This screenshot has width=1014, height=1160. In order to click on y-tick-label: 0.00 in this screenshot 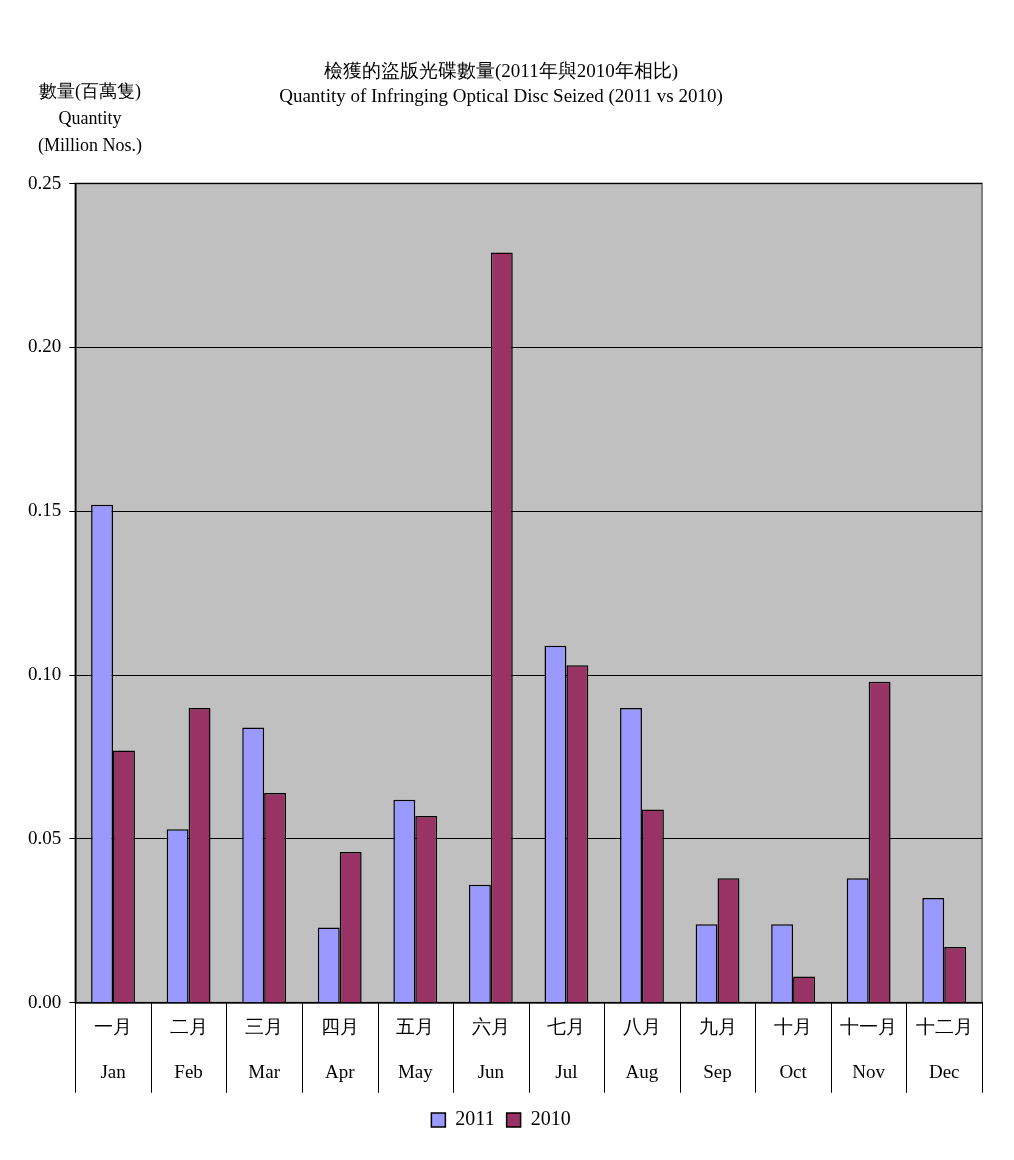, I will do `click(45, 1001)`.